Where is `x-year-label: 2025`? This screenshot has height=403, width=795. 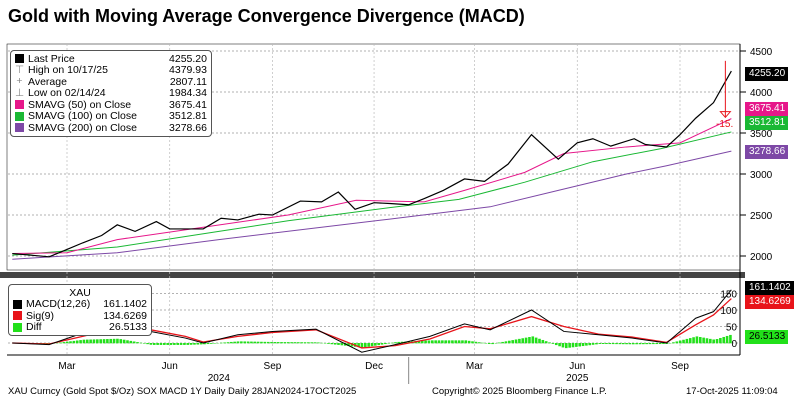
x-year-label: 2025 is located at coordinates (577, 378).